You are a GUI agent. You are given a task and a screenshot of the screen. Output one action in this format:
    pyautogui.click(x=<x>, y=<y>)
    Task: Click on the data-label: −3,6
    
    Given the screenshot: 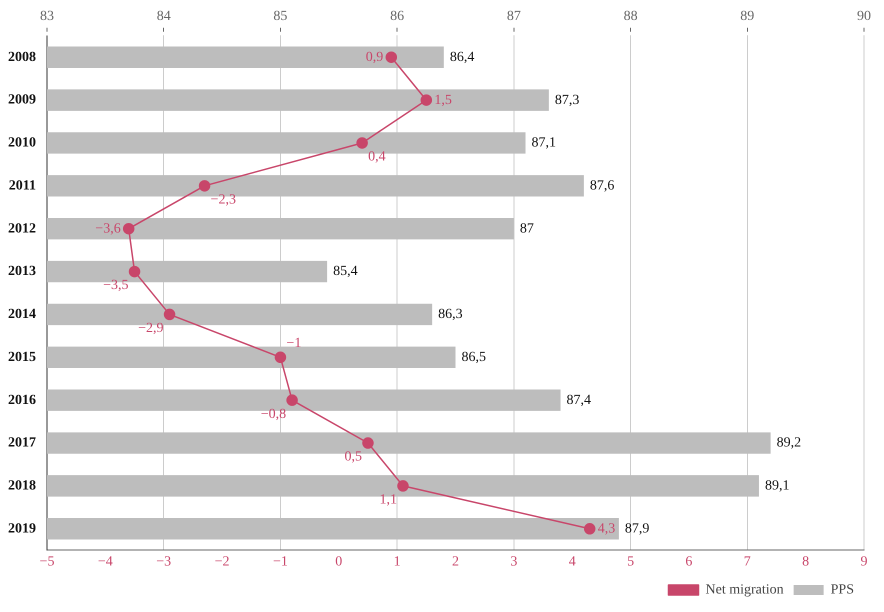 What is the action you would take?
    pyautogui.click(x=108, y=228)
    